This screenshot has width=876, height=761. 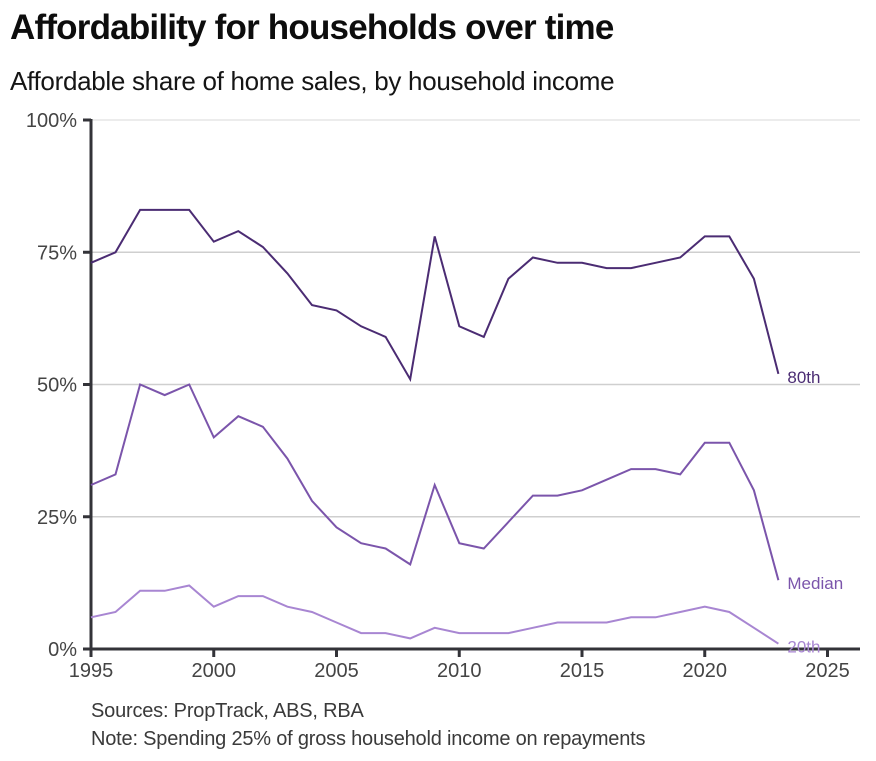 I want to click on y-tick-label: 75%, so click(x=57, y=253).